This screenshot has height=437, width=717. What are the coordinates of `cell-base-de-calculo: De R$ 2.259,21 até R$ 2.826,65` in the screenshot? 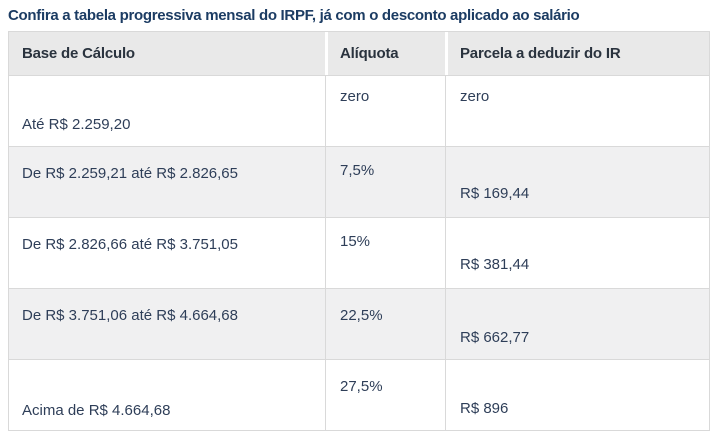 It's located at (130, 173).